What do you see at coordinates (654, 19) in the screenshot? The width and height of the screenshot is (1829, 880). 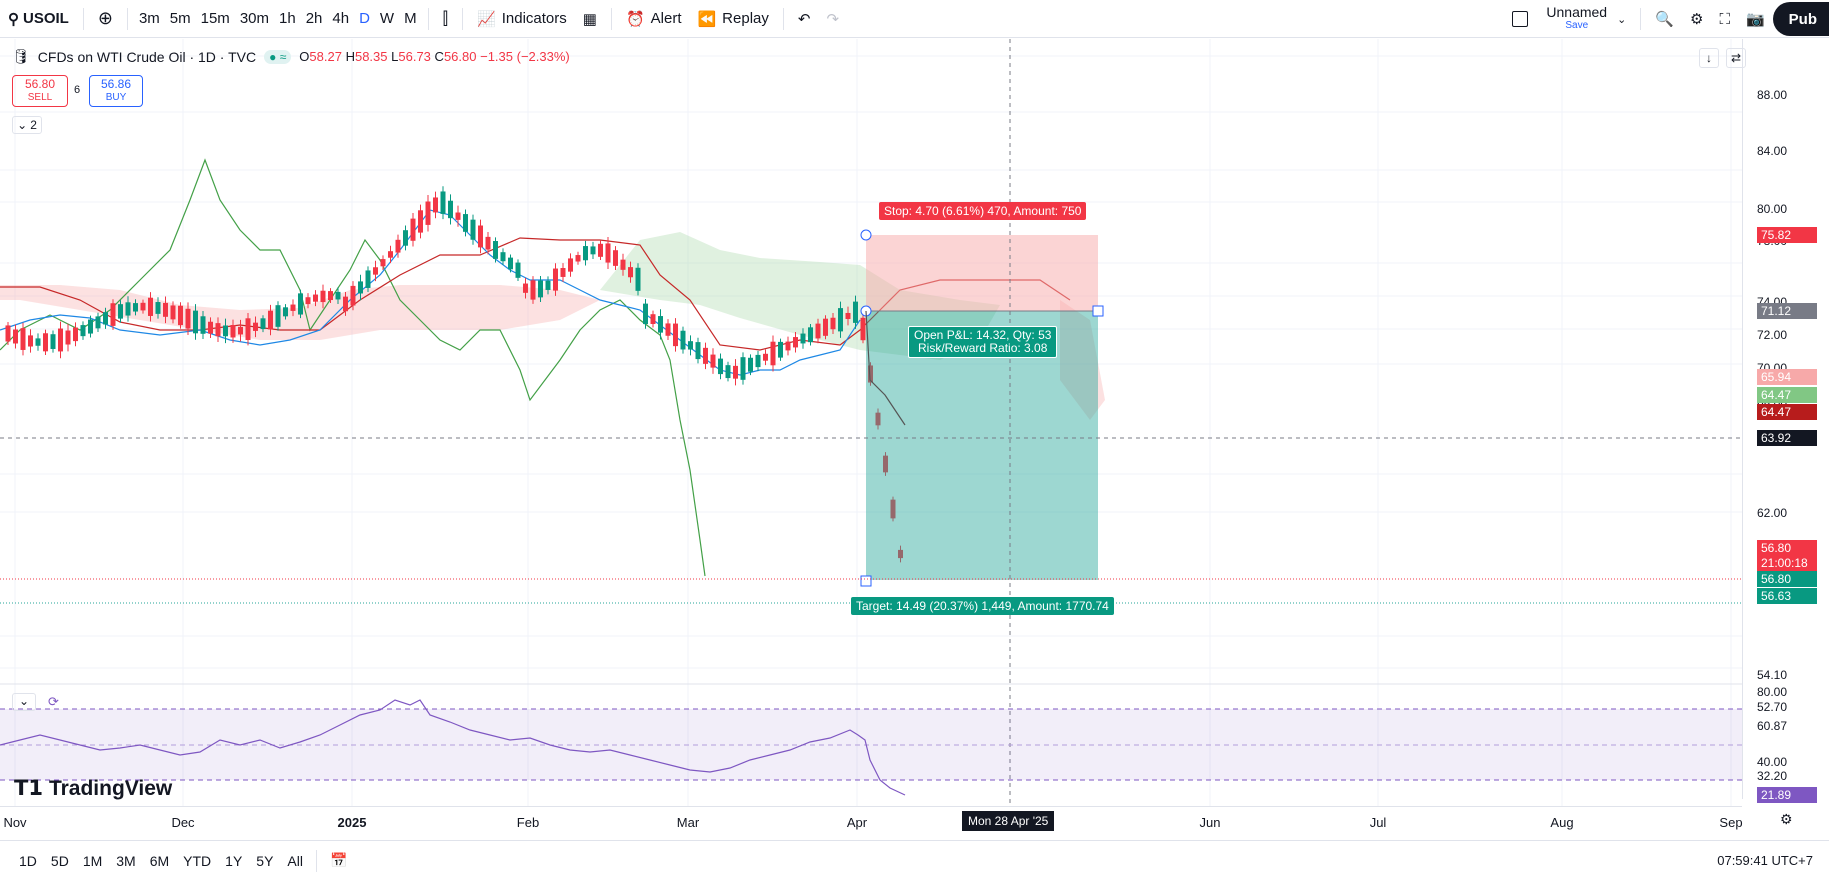 I see `alert-button: ⏰ Alert` at bounding box center [654, 19].